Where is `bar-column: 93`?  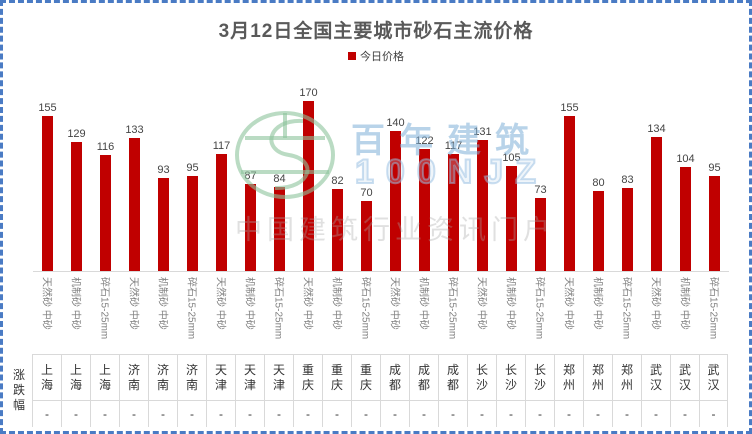
bar-column: 93 is located at coordinates (163, 217).